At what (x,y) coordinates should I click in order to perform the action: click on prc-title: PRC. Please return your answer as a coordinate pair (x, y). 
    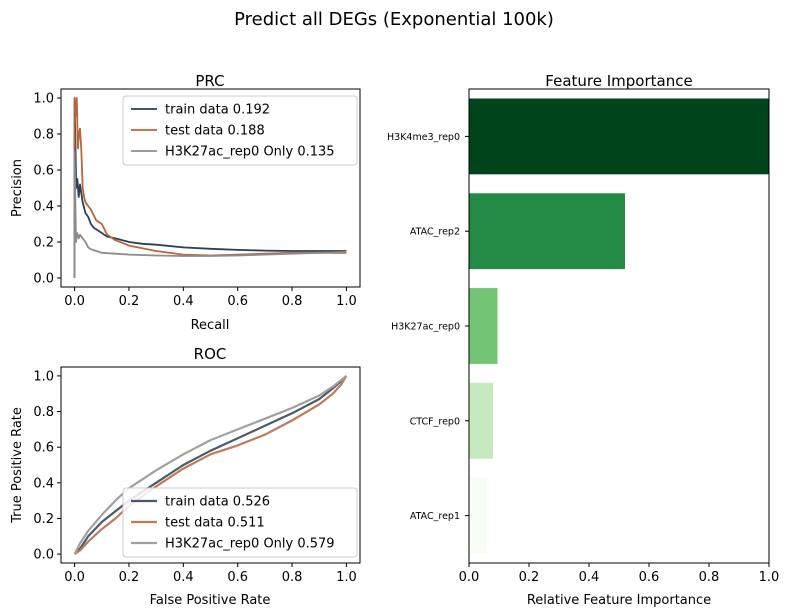
    Looking at the image, I should click on (209, 81).